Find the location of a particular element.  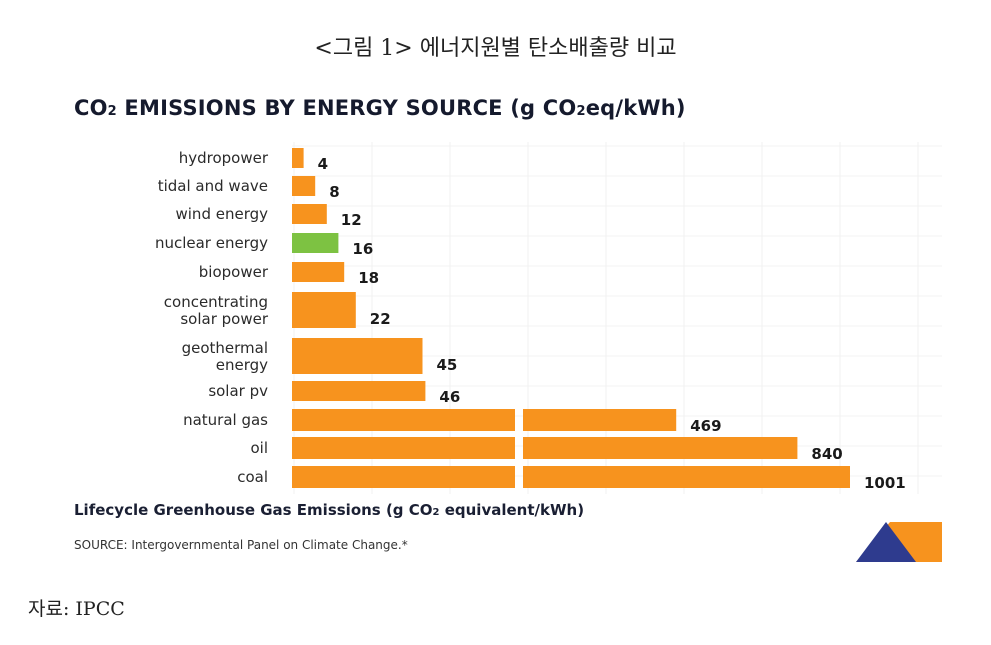

category-label-nuclear-energy: nuclear energy is located at coordinates (211, 243).